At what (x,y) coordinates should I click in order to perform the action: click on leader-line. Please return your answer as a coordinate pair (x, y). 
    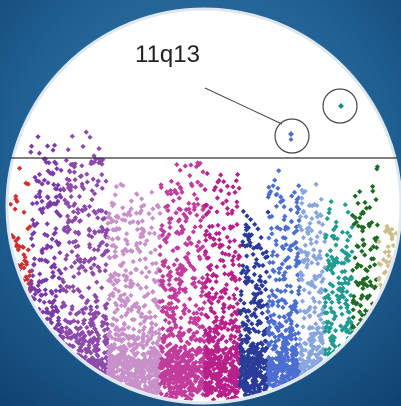
    Looking at the image, I should click on (243, 106).